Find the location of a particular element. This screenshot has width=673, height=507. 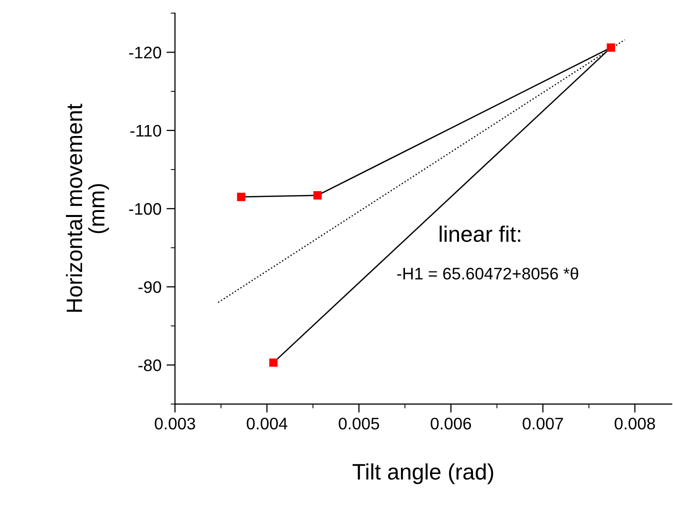

x-tick-label: 0.003 is located at coordinates (175, 424).